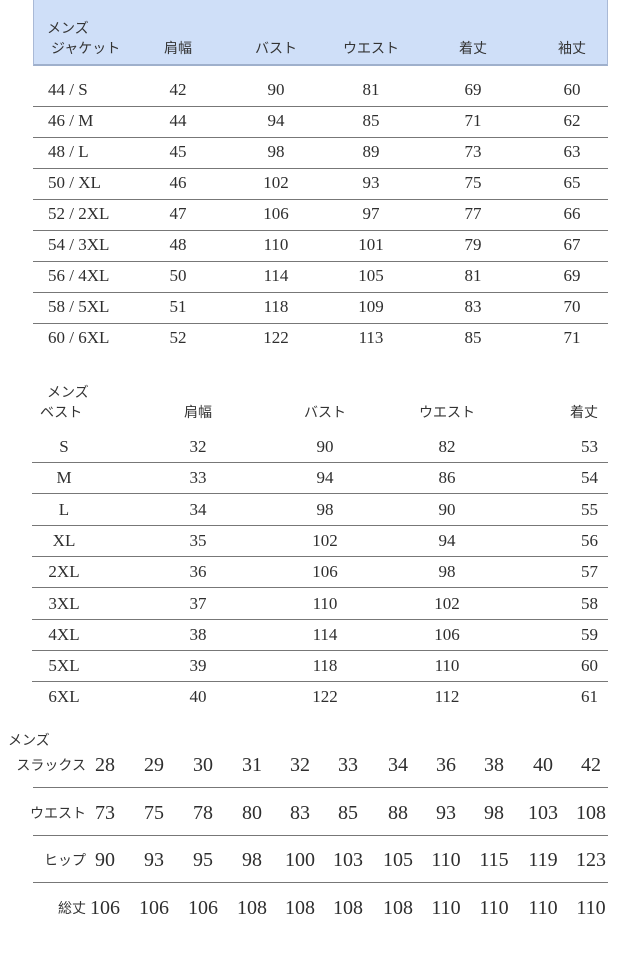 This screenshot has width=640, height=966. I want to click on jacket-value-cell: 101, so click(371, 244).